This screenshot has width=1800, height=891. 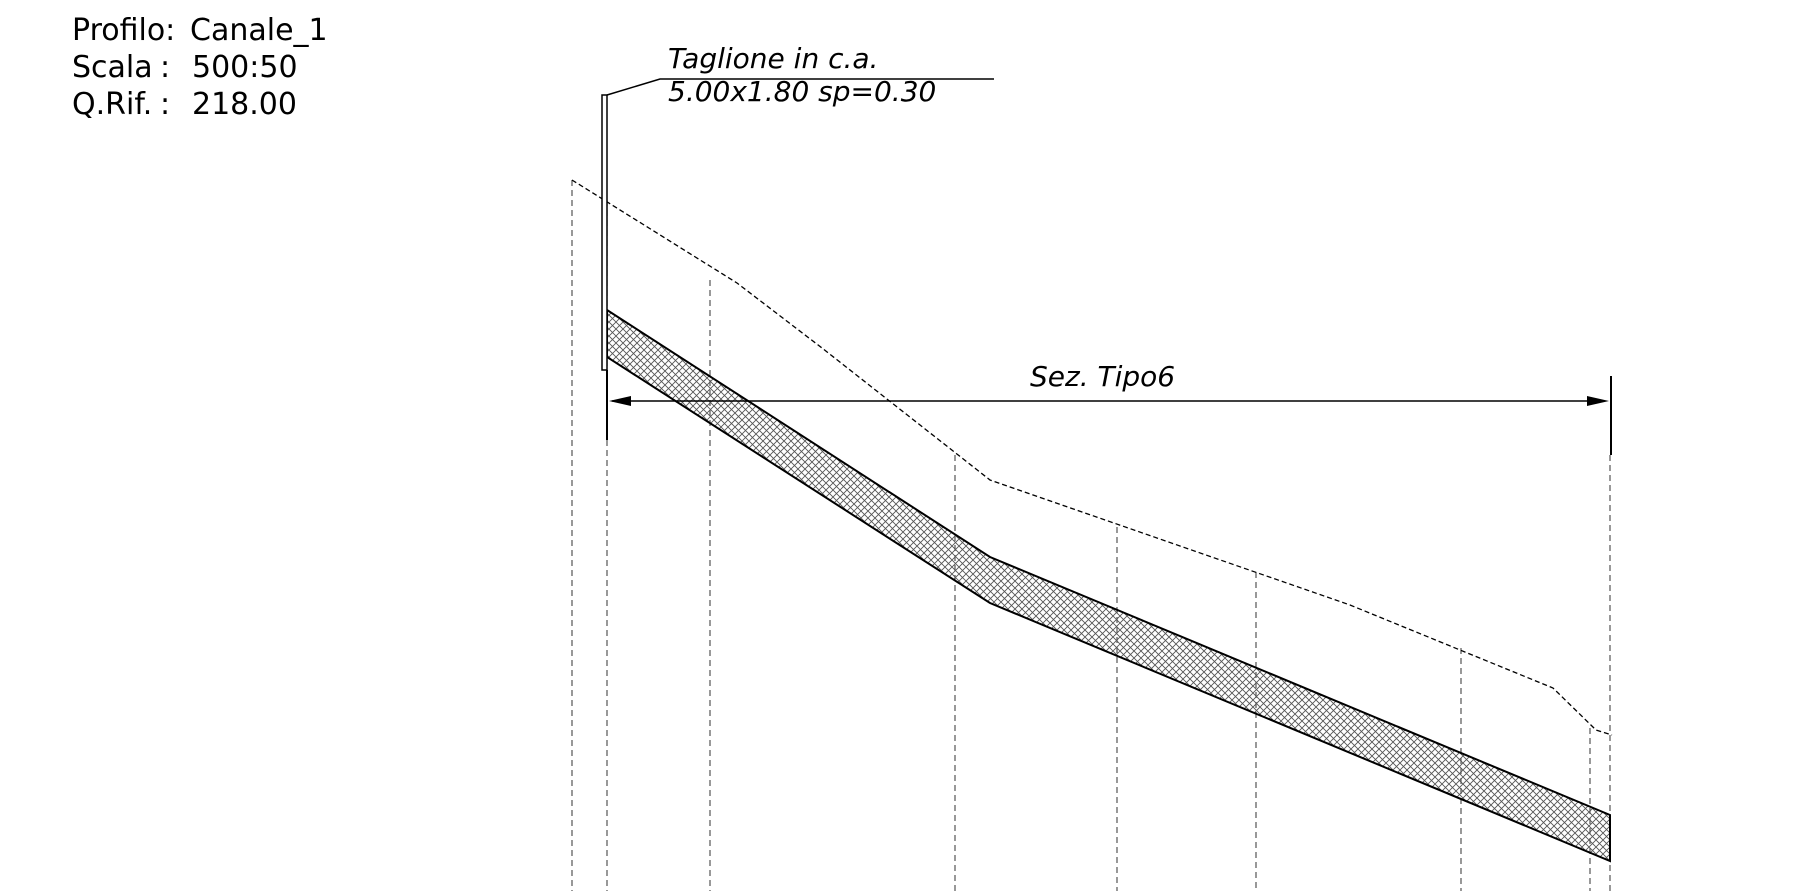 What do you see at coordinates (773, 58) in the screenshot?
I see `taglione-label-line1: Taglione in c.a.` at bounding box center [773, 58].